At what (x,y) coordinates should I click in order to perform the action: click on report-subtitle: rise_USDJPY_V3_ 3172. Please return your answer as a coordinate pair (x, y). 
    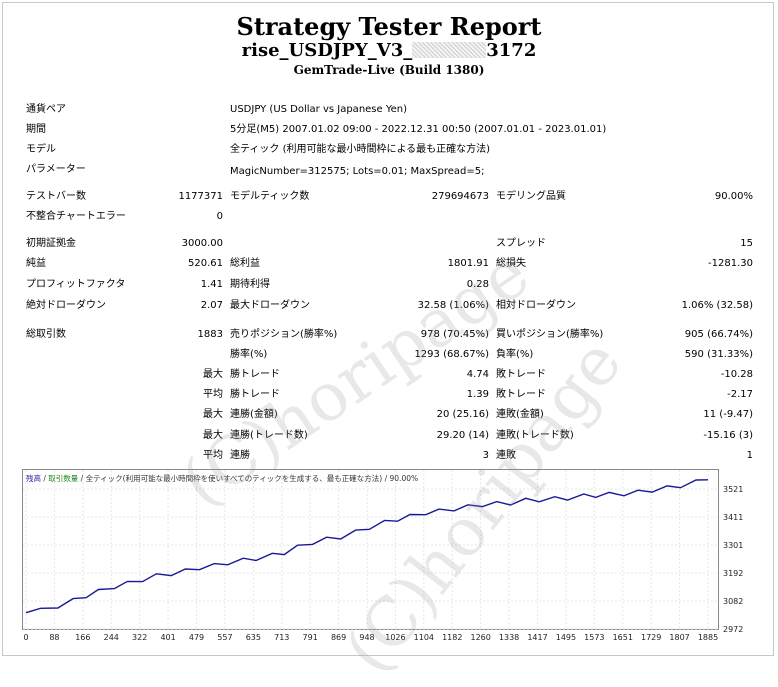
    Looking at the image, I should click on (389, 50).